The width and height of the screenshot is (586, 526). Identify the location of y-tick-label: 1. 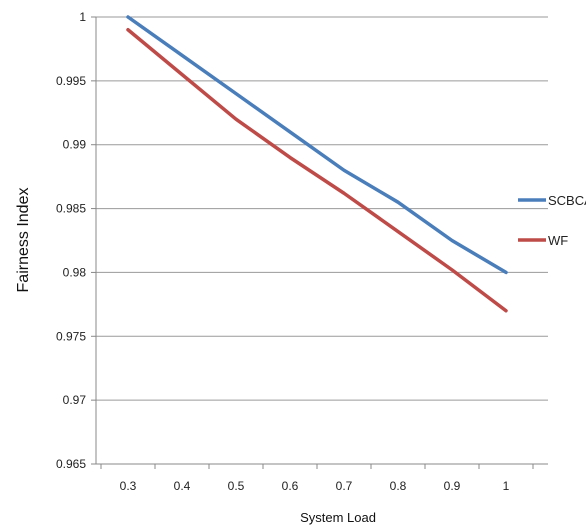
(82, 17).